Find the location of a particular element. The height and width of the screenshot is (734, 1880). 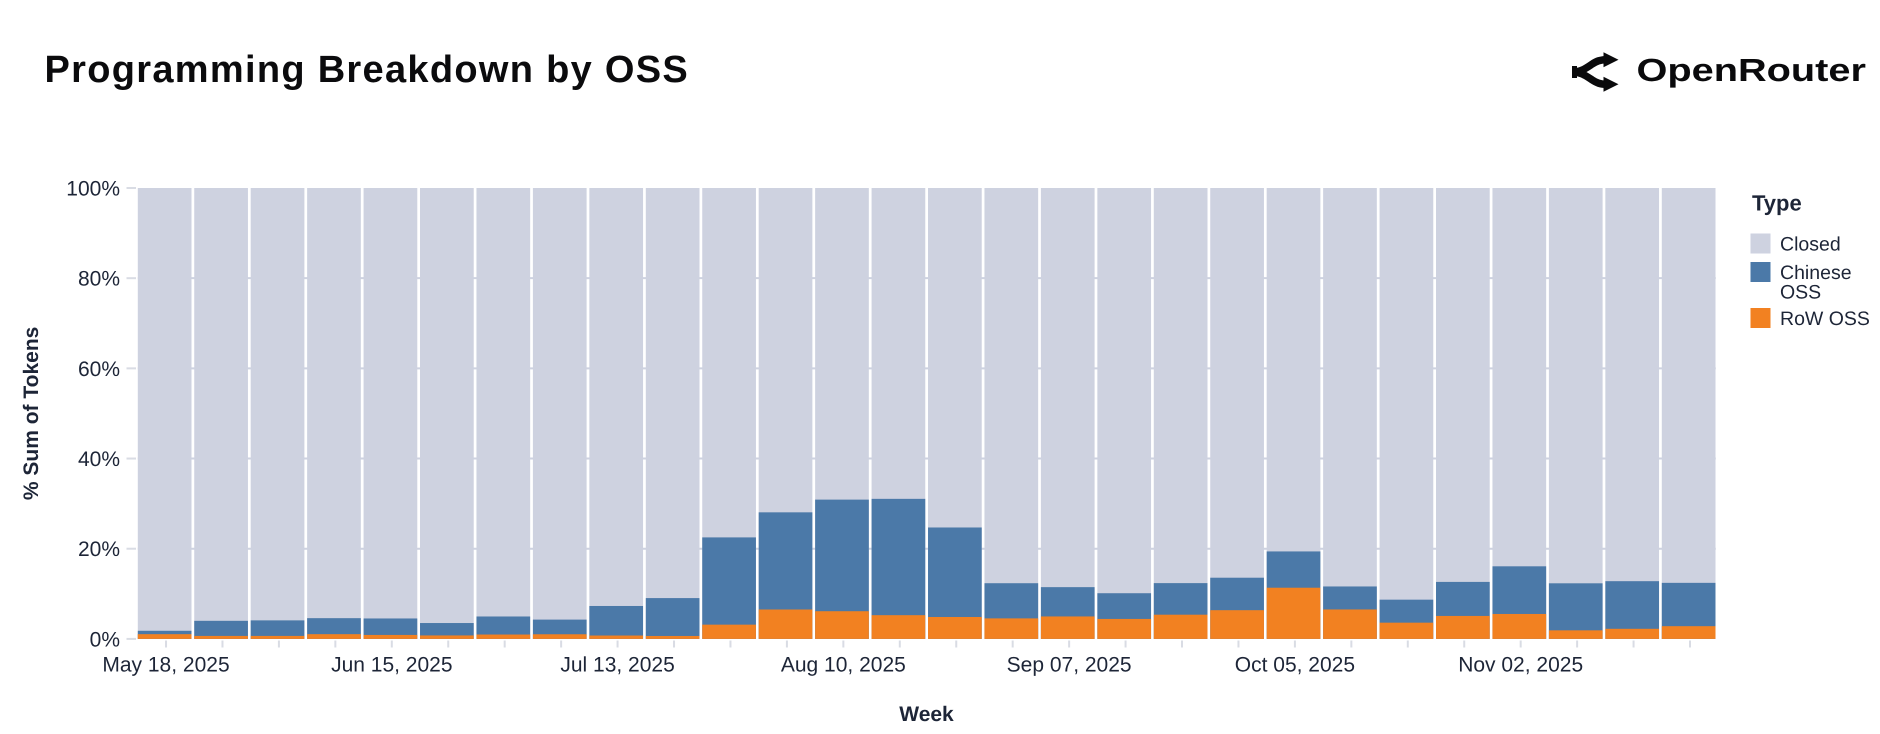

svg-text: % Sum of Tokens is located at coordinates (31, 413).